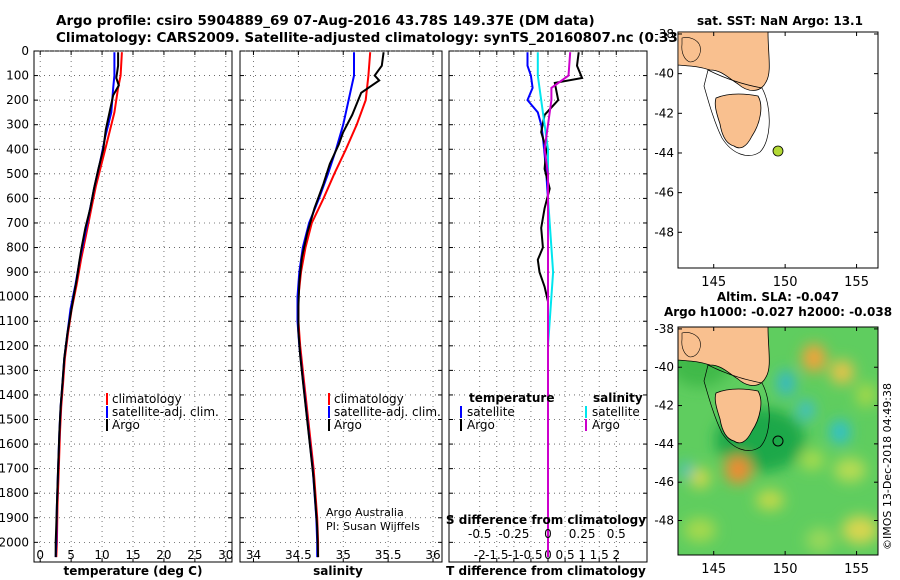 This screenshot has height=580, width=900. Describe the element at coordinates (298, 555) in the screenshot. I see `x-tick-label: 34.5` at that location.